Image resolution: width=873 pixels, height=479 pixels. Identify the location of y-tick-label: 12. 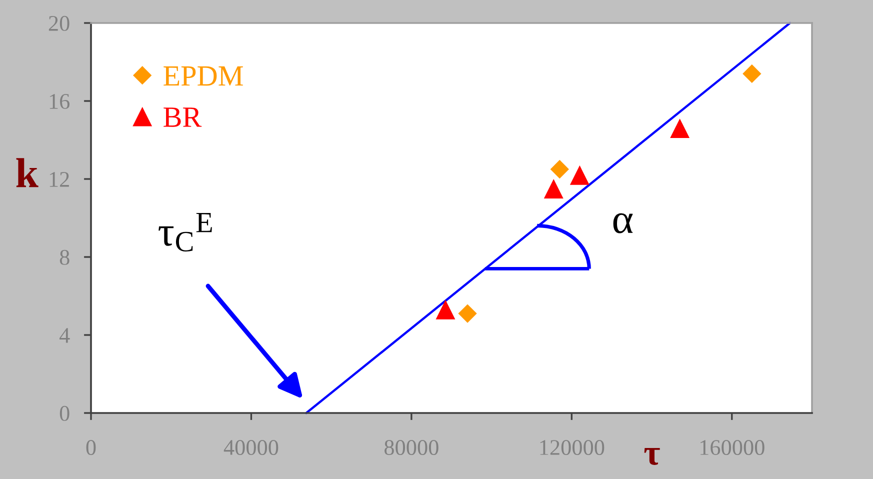
(59, 179).